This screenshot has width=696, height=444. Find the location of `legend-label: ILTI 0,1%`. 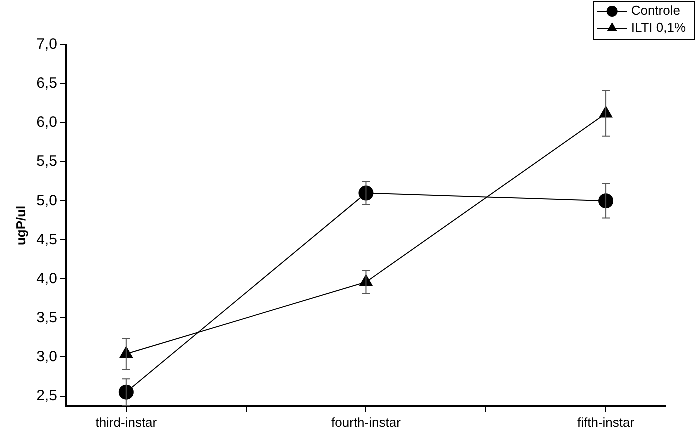

legend-label: ILTI 0,1% is located at coordinates (658, 28).